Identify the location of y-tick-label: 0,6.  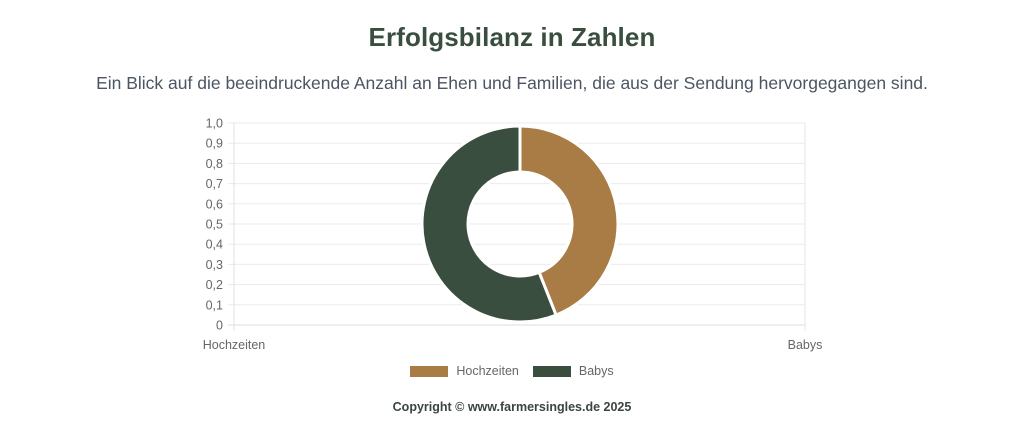
(214, 204).